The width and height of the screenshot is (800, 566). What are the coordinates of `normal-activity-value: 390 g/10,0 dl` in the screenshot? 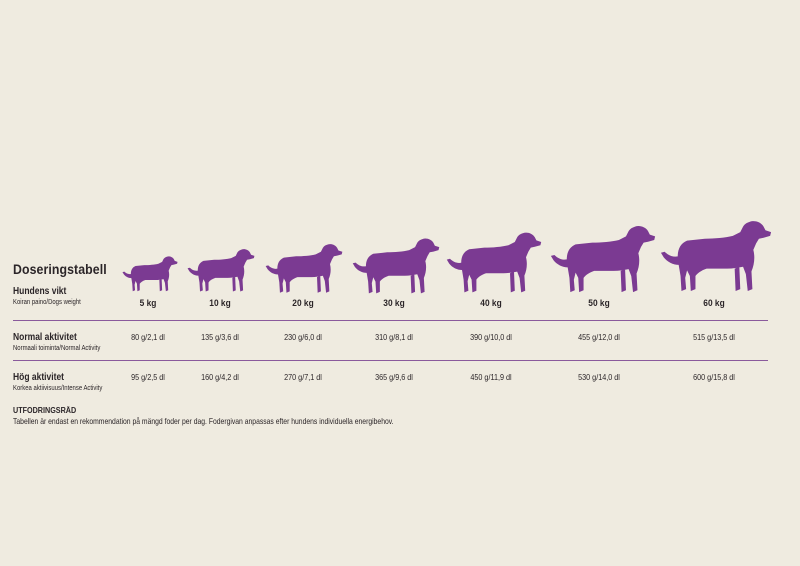 It's located at (491, 337).